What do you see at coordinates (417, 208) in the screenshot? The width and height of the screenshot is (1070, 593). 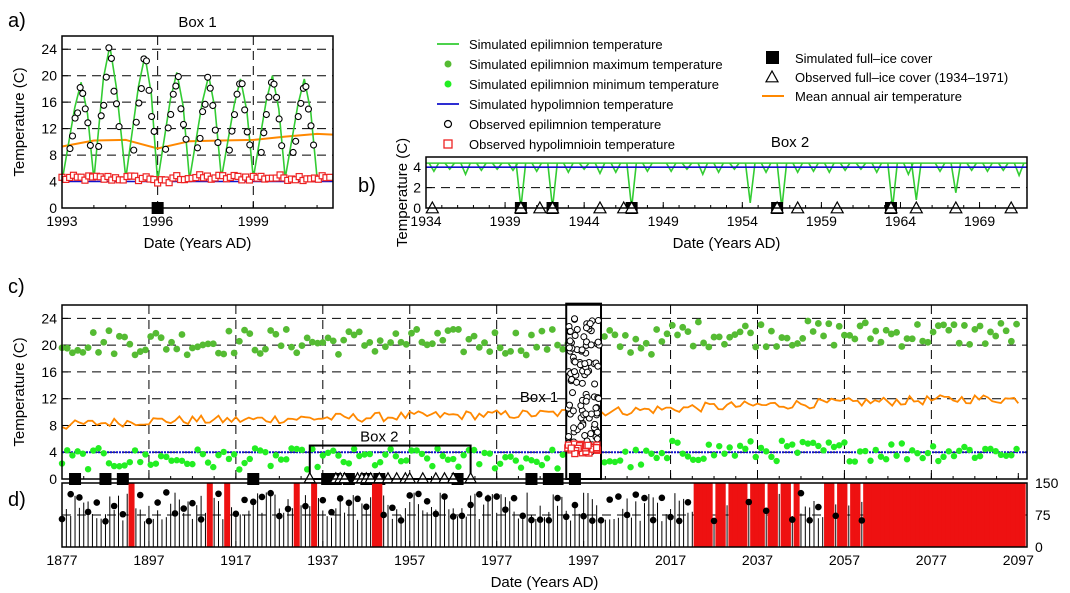 I see `panel-b-ytick-label: 0` at bounding box center [417, 208].